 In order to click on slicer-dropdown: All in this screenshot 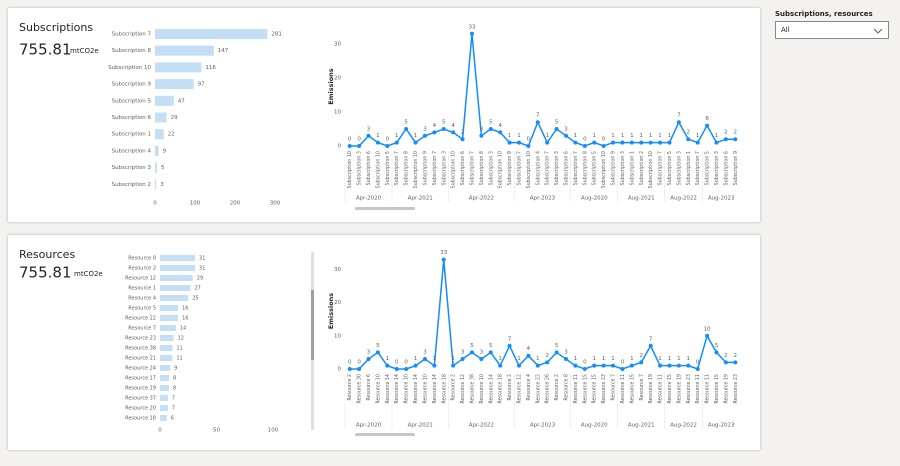, I will do `click(832, 30)`.